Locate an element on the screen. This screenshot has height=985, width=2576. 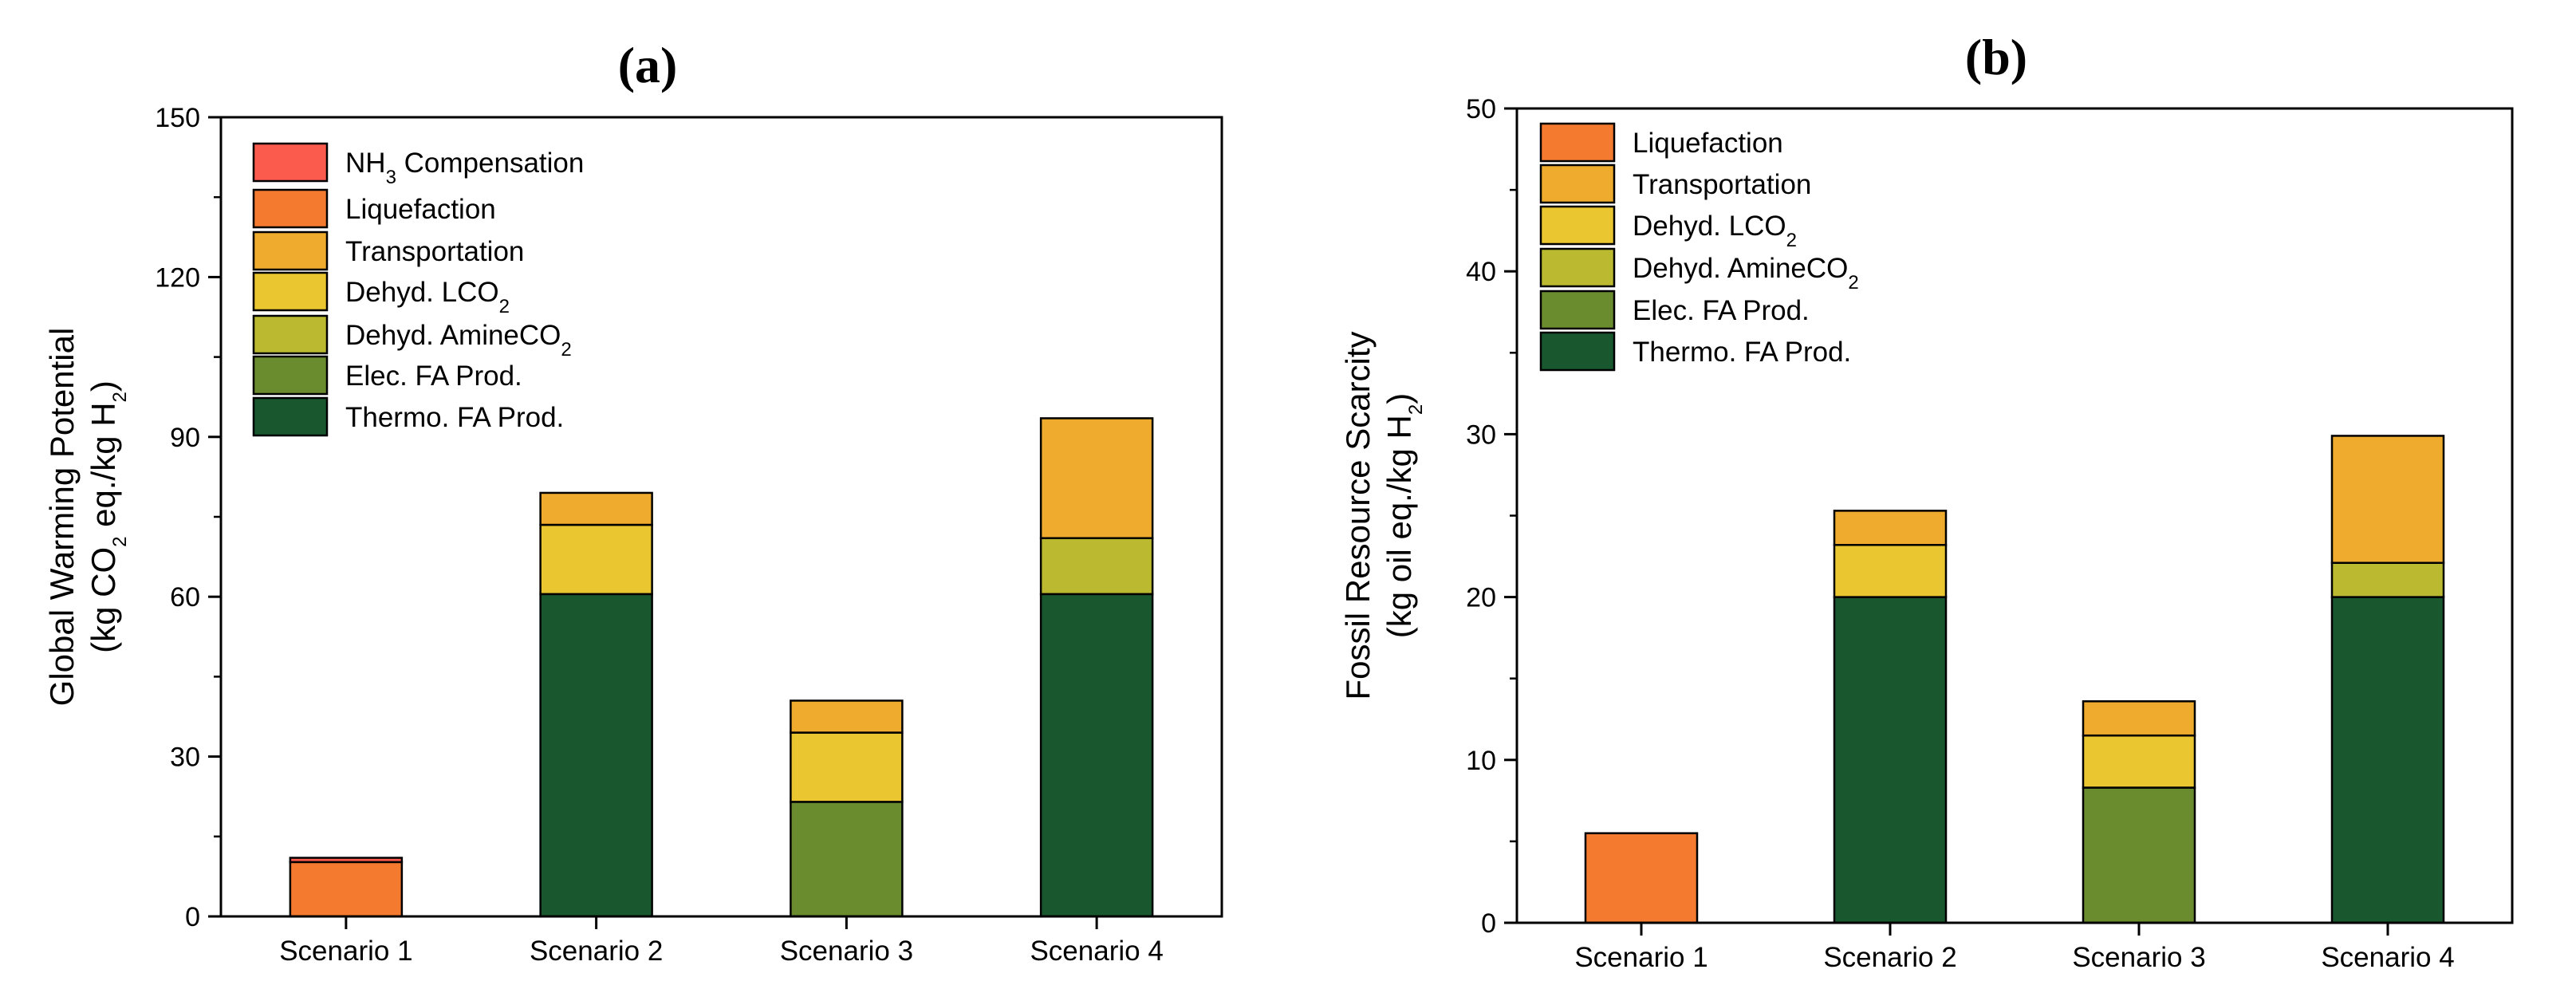
text-part: NH is located at coordinates (365, 163).